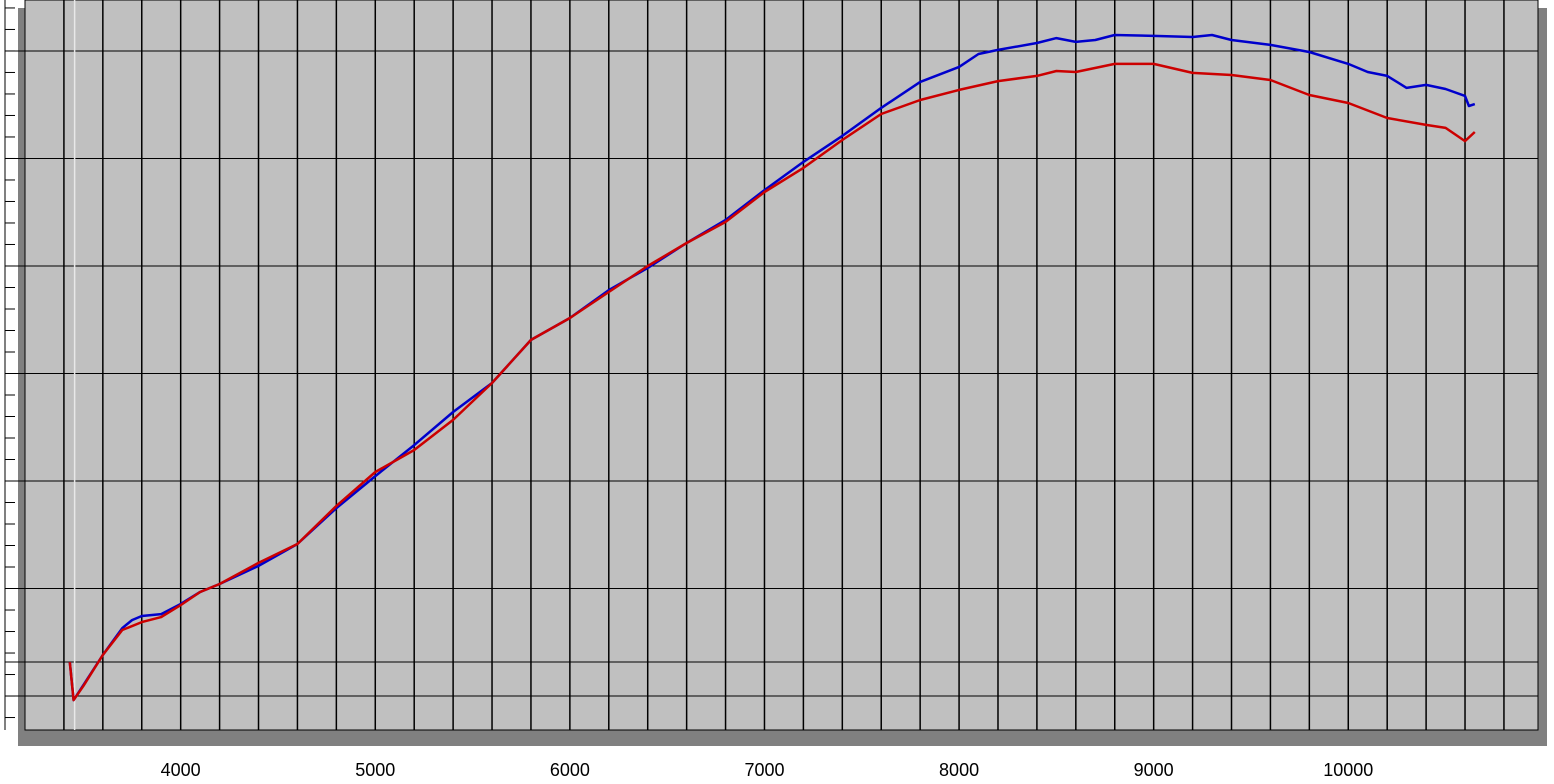 This screenshot has width=1554, height=784. Describe the element at coordinates (959, 770) in the screenshot. I see `x-tick-label: 8000` at that location.